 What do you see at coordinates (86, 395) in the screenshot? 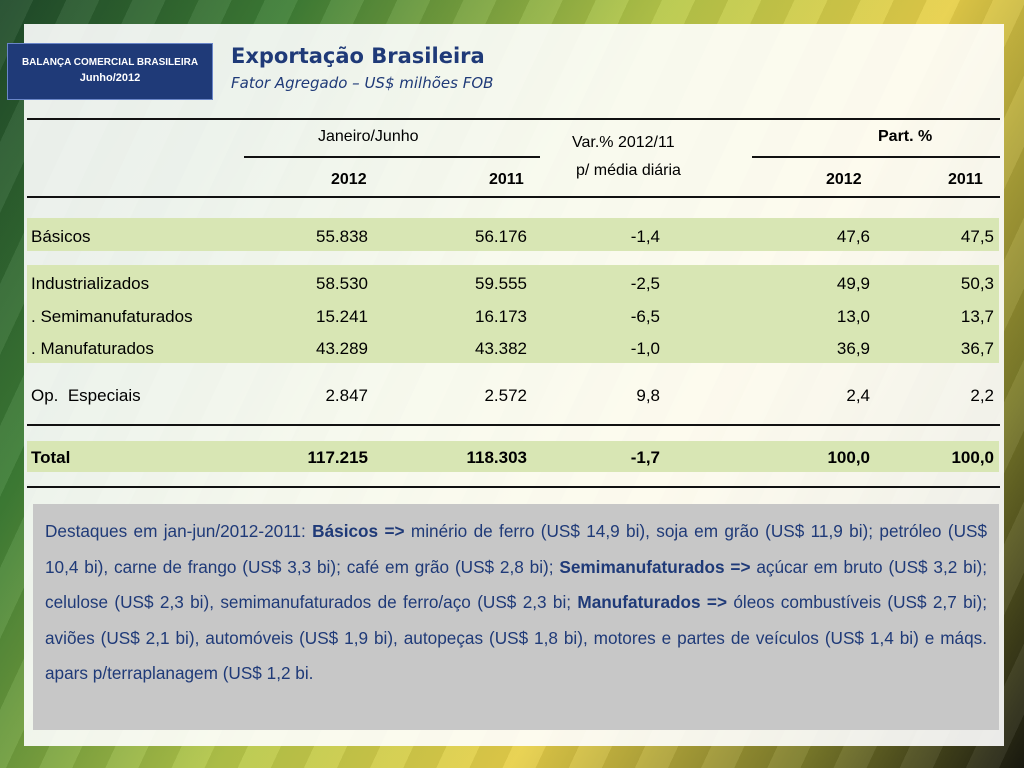
I see `row-label: Op. Especiais` at bounding box center [86, 395].